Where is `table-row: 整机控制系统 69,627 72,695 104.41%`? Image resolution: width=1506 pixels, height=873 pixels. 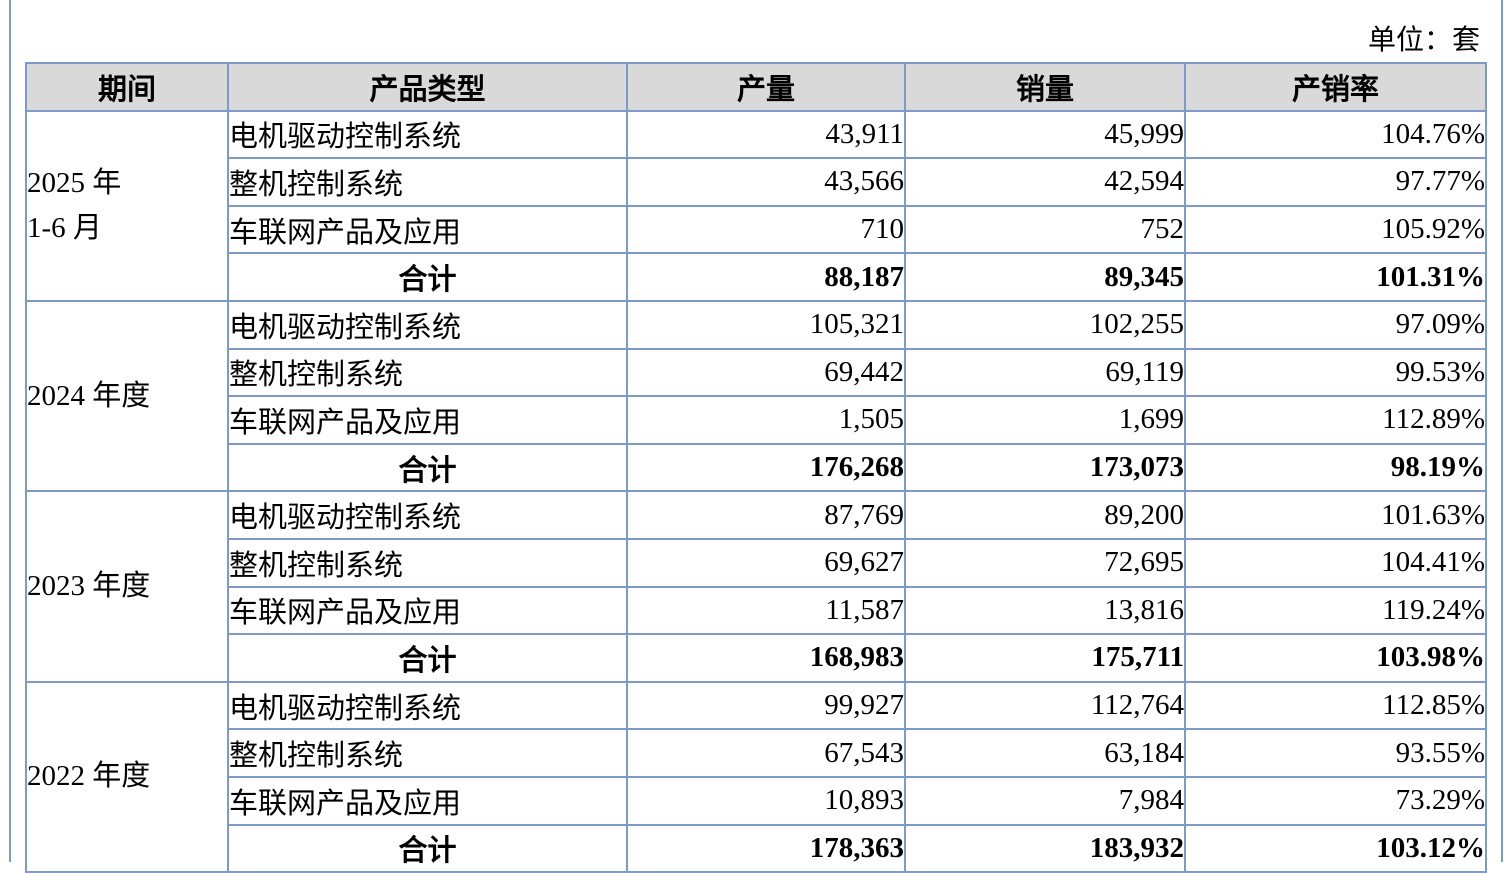
table-row: 整机控制系统 69,627 72,695 104.41% is located at coordinates (756, 562).